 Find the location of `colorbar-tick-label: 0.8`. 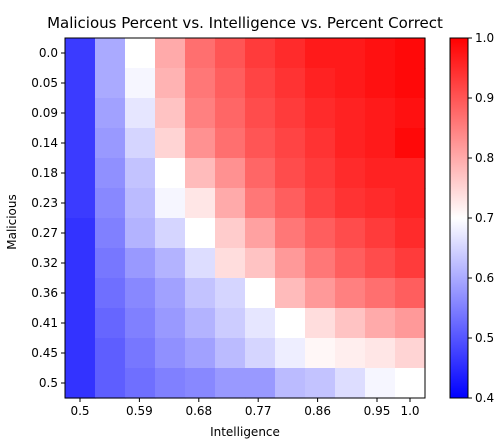

colorbar-tick-label: 0.8 is located at coordinates (484, 158).